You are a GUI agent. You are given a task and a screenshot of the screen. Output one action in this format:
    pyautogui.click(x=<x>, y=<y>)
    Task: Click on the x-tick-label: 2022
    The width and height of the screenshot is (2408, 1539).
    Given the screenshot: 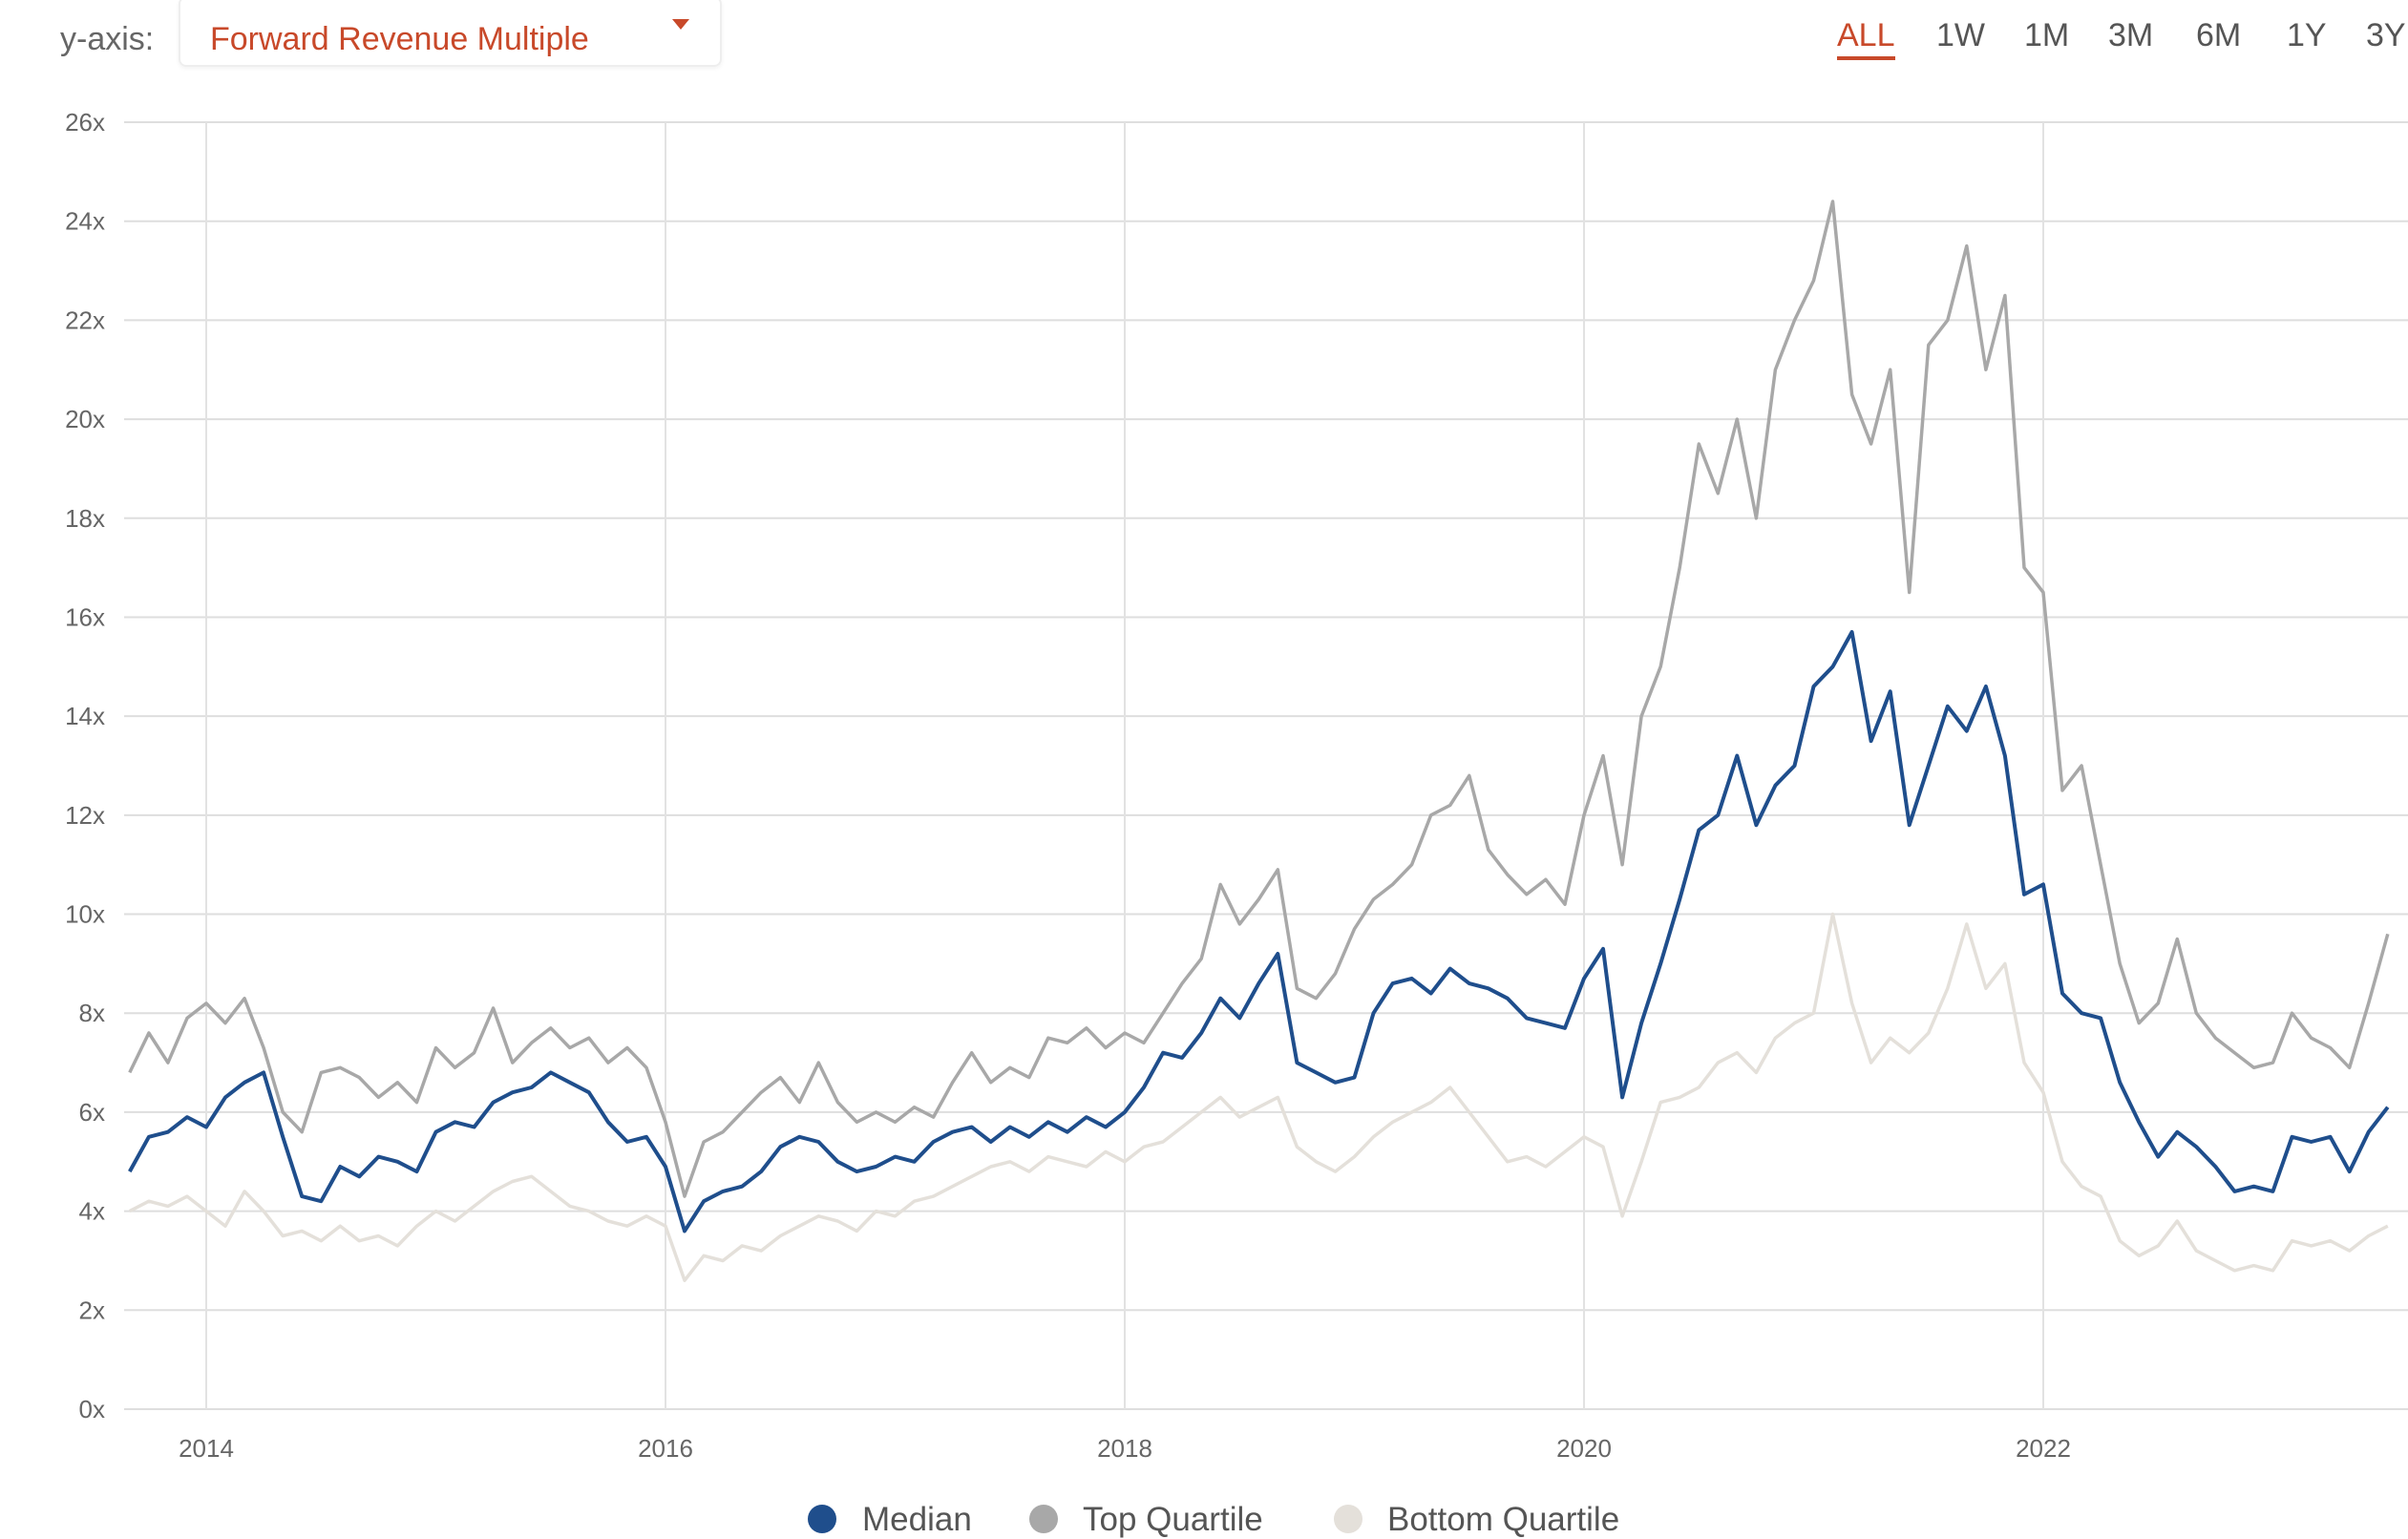 What is the action you would take?
    pyautogui.click(x=2043, y=1448)
    